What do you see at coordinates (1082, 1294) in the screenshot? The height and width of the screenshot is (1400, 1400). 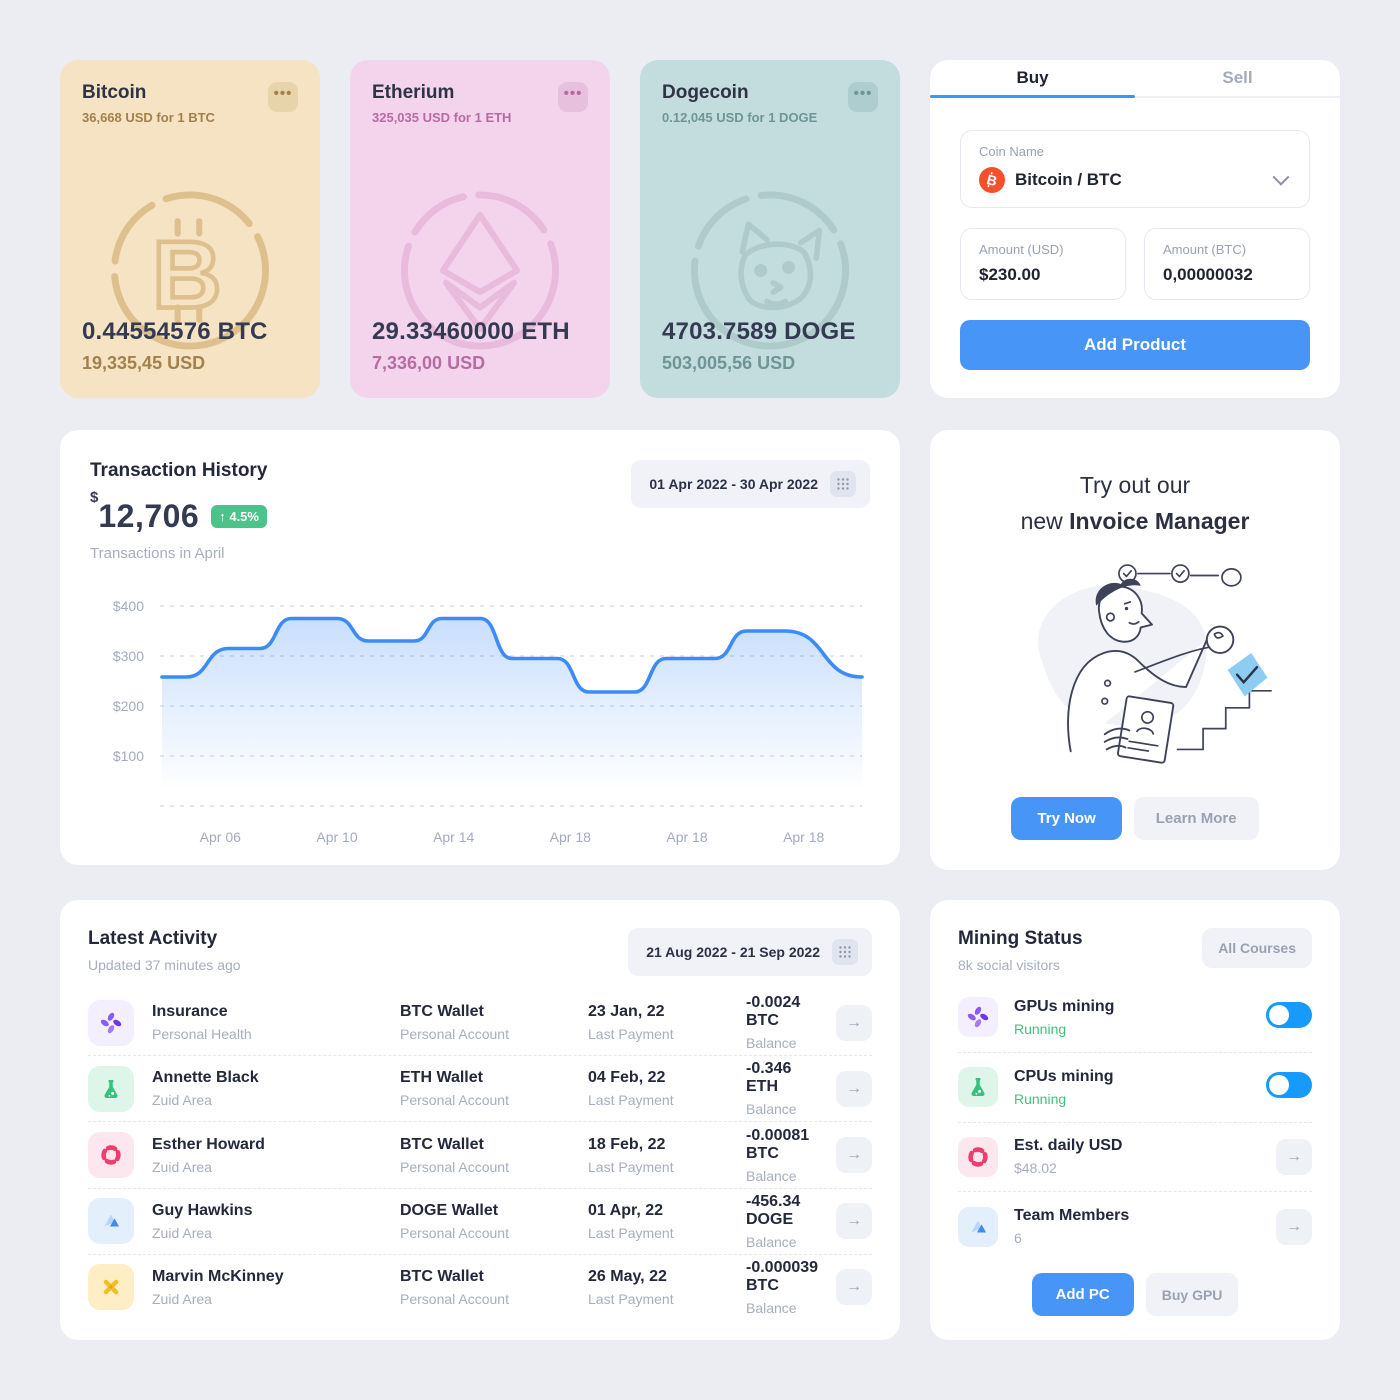 I see `add-pc-button: Add PC` at bounding box center [1082, 1294].